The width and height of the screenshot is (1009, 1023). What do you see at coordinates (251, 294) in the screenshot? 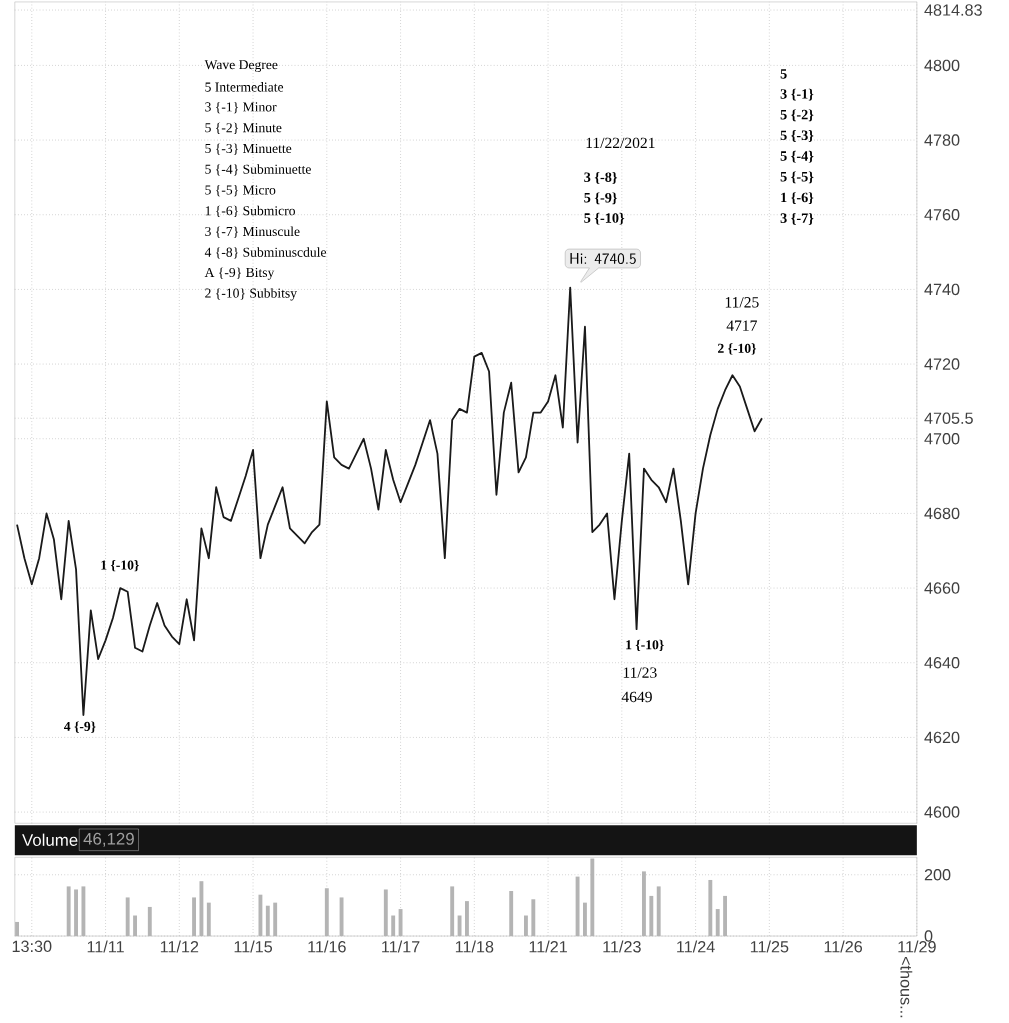
I see `annotation: 2 {-10} Subbitsy` at bounding box center [251, 294].